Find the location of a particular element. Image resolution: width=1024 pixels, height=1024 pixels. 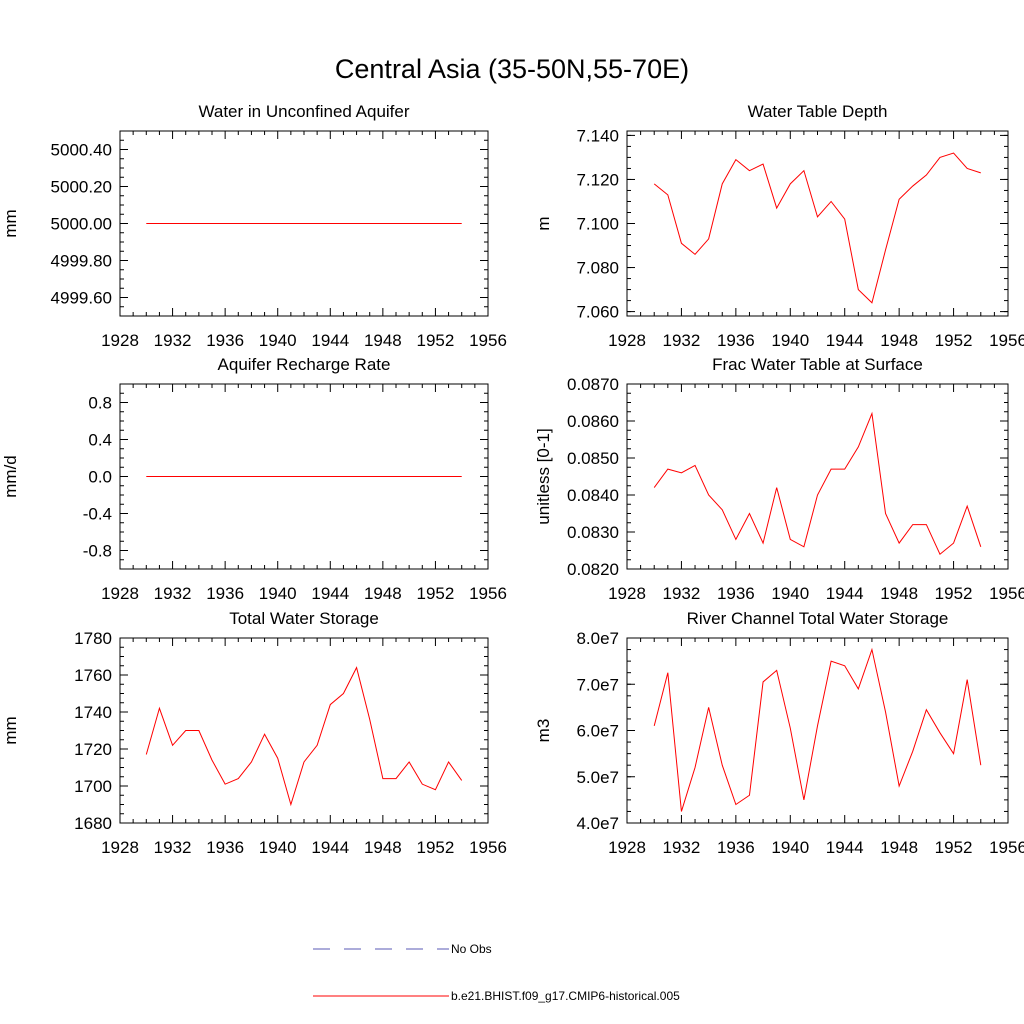

legend-model-label: b.e21.BHIST.f09_g17.CMIP6-historical.005 is located at coordinates (565, 996).